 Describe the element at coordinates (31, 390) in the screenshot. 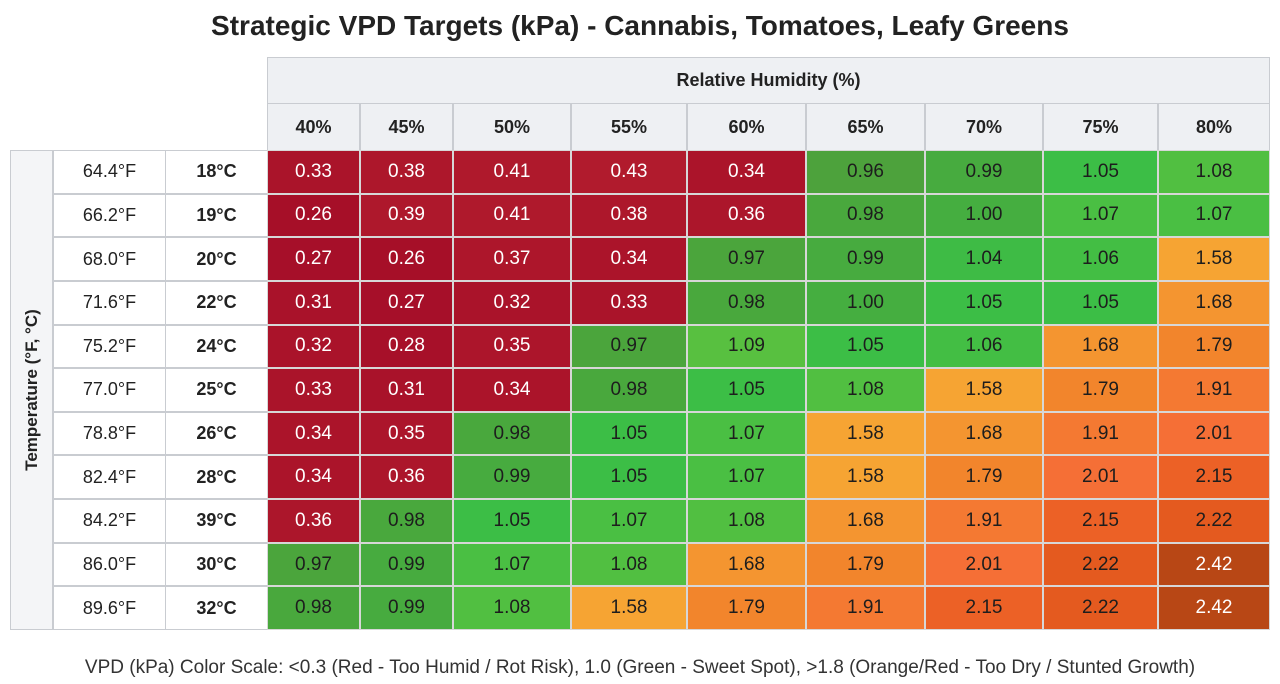

I see `row-group-header: Temperature (°F, °C)` at that location.